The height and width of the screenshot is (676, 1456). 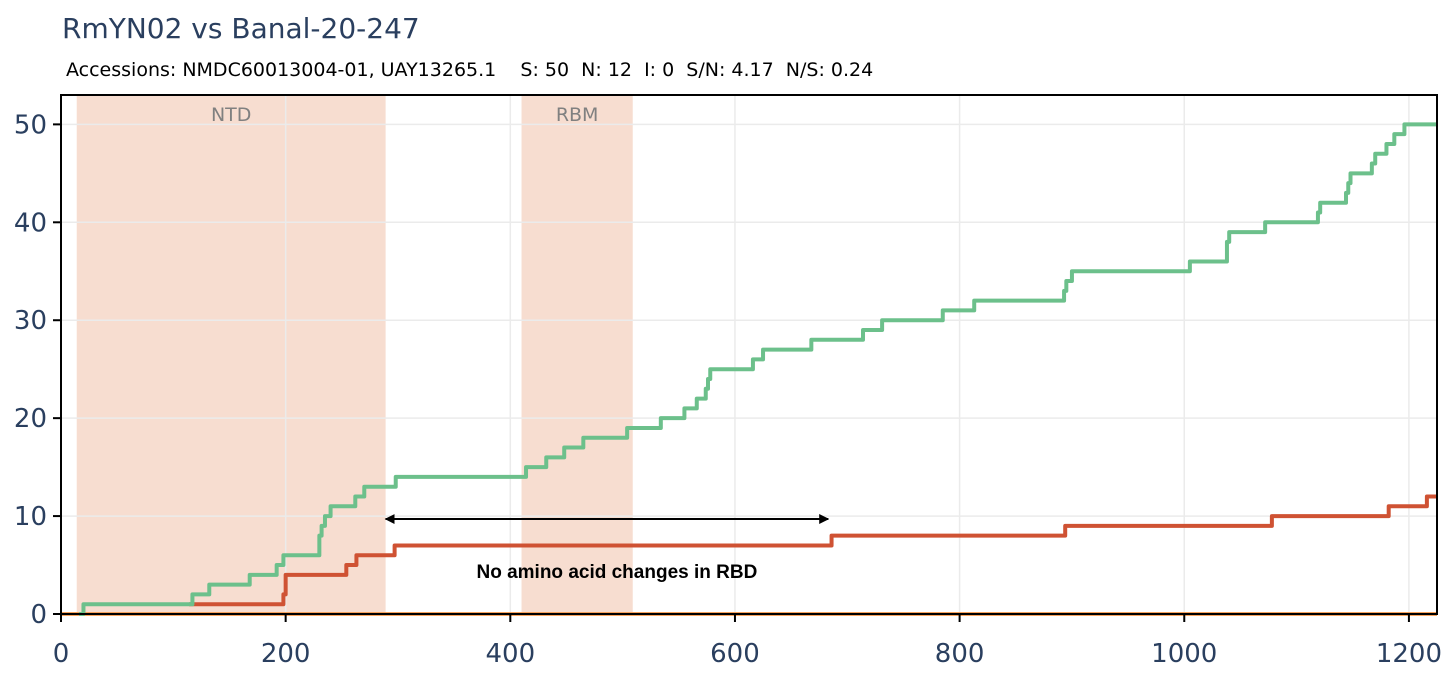 I want to click on y-tick-label: 10, so click(x=30, y=517).